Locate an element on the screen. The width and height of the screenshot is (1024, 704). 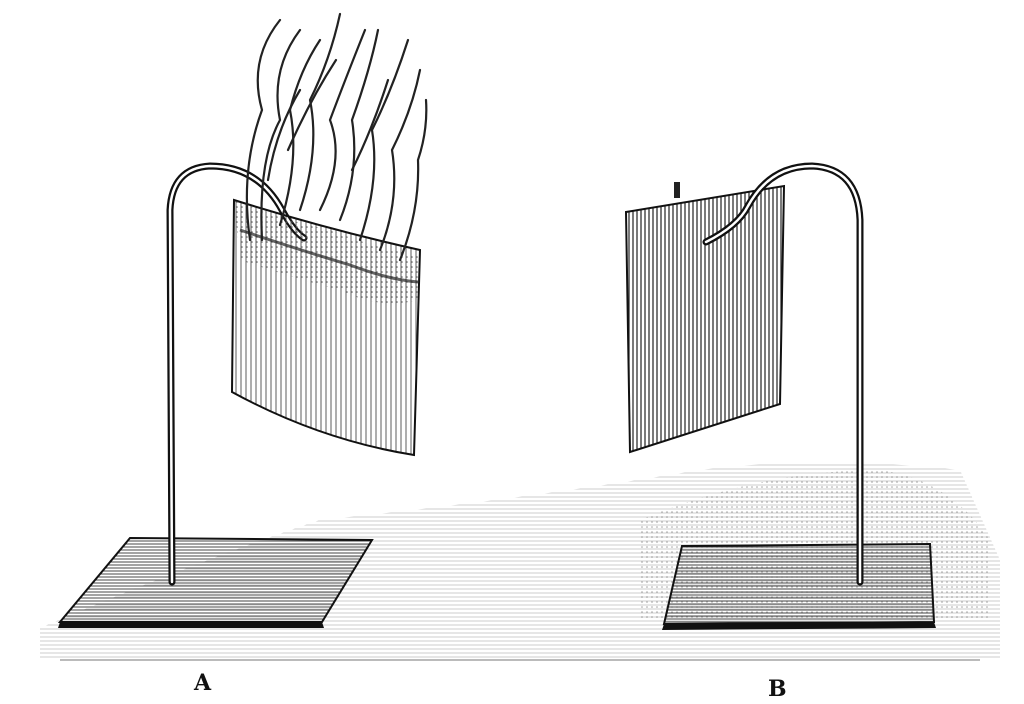
wire-rod-b is located at coordinates (783, 374).